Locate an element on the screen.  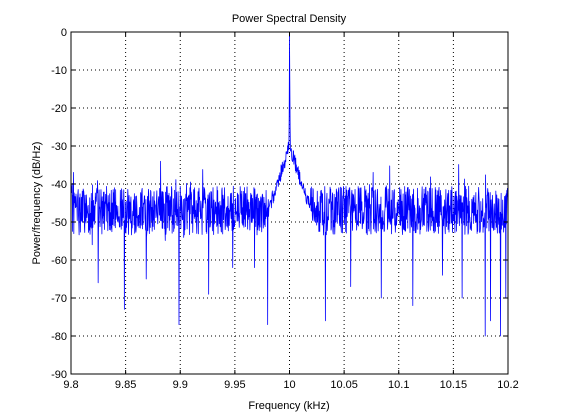
y-tick-label: -20 is located at coordinates (59, 109).